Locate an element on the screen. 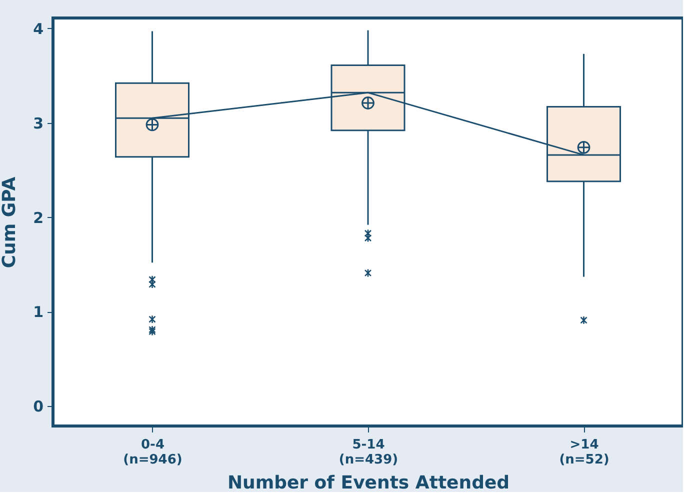 The image size is (696, 502). y-axis-title: Cum GPA is located at coordinates (10, 222).